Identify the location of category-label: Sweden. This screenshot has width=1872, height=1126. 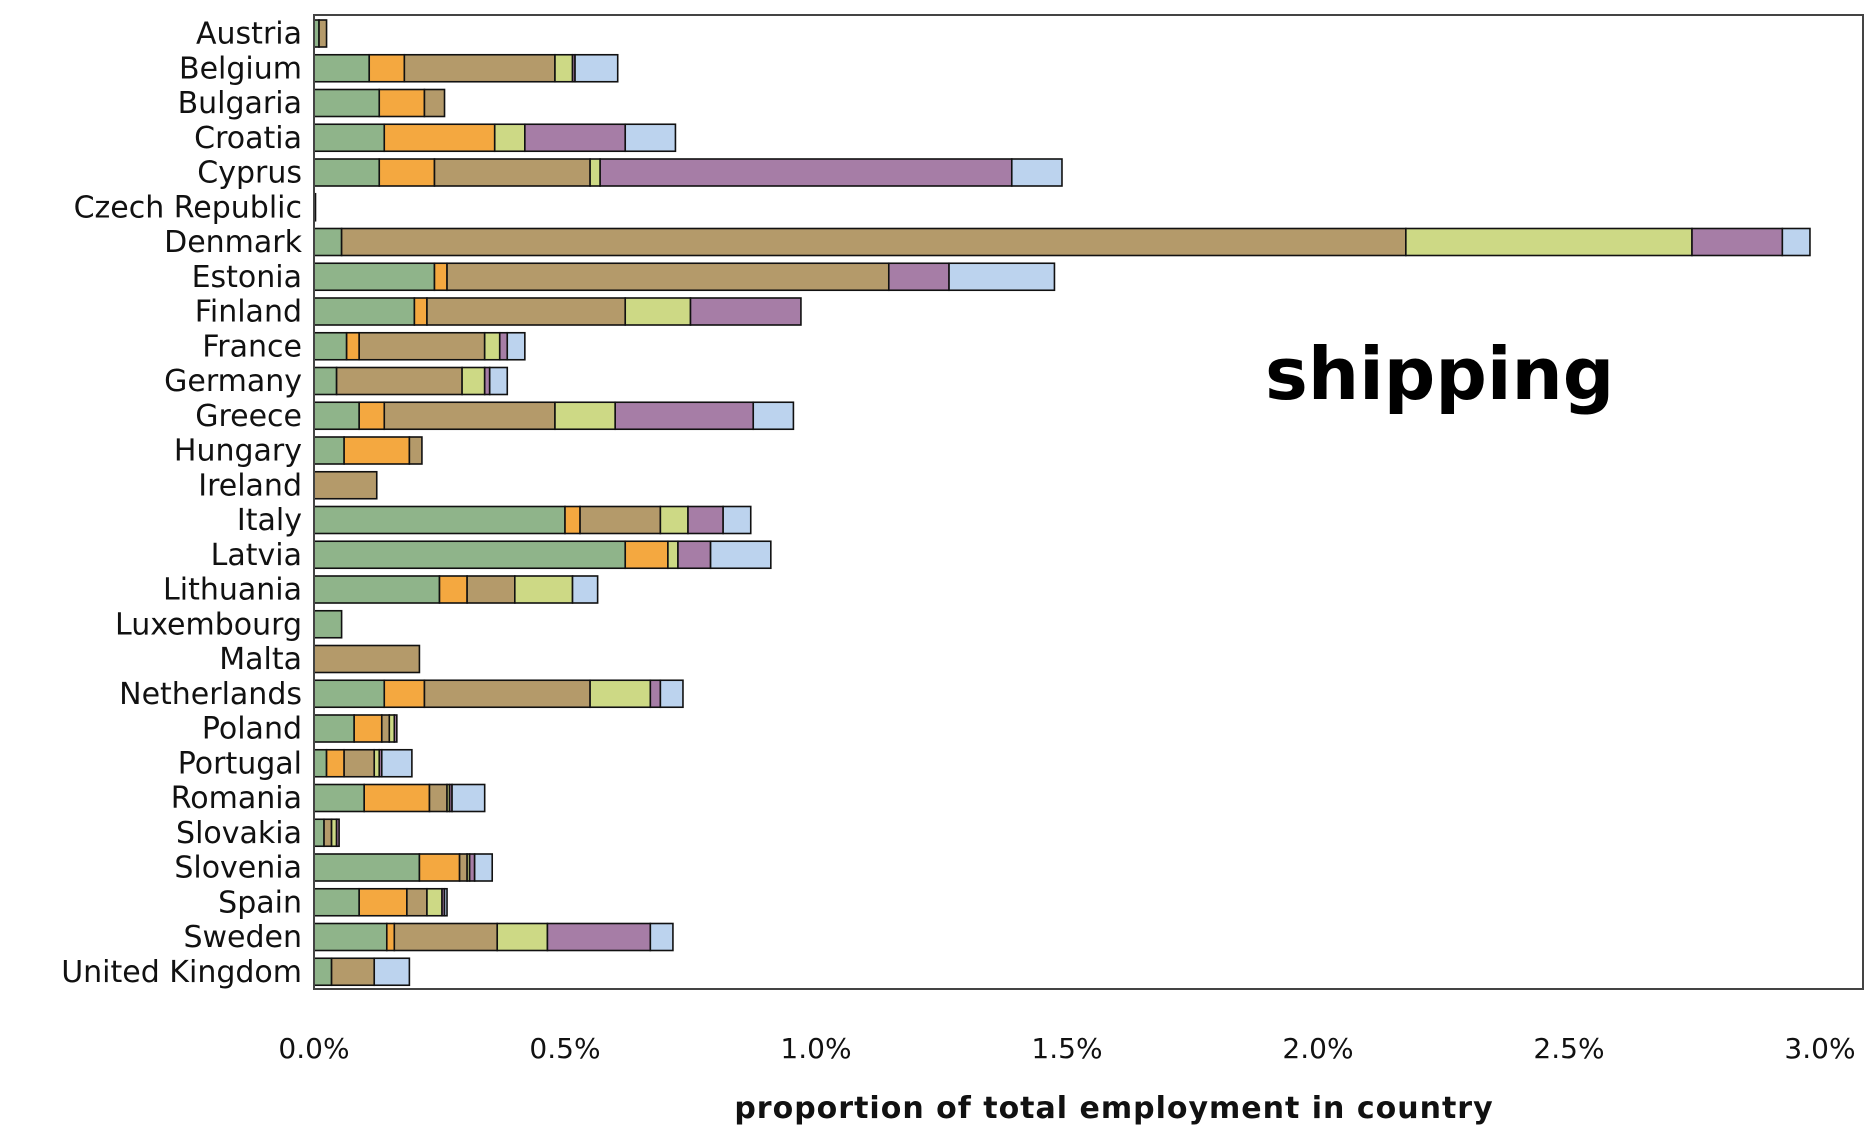
(242, 937).